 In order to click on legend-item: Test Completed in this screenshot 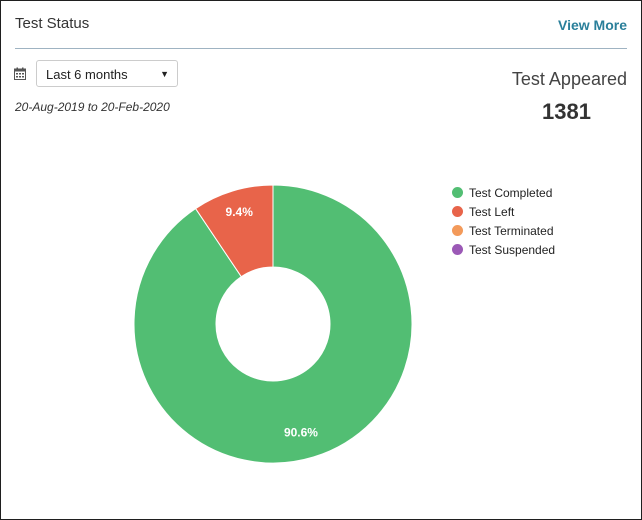, I will do `click(503, 192)`.